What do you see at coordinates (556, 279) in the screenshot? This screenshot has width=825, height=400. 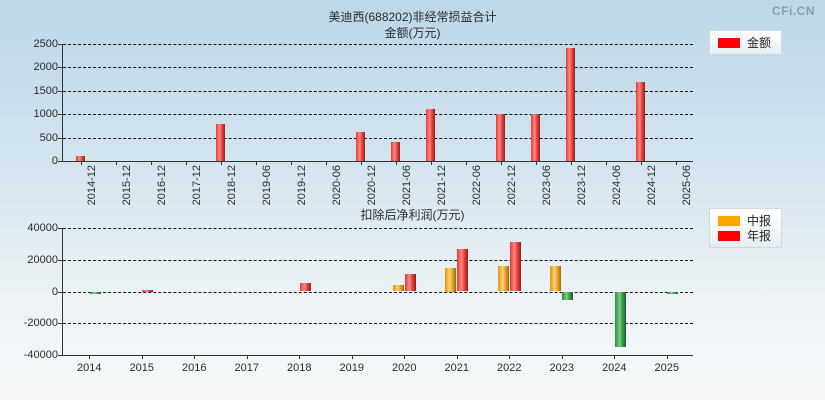 I see `bar-中报-2023` at bounding box center [556, 279].